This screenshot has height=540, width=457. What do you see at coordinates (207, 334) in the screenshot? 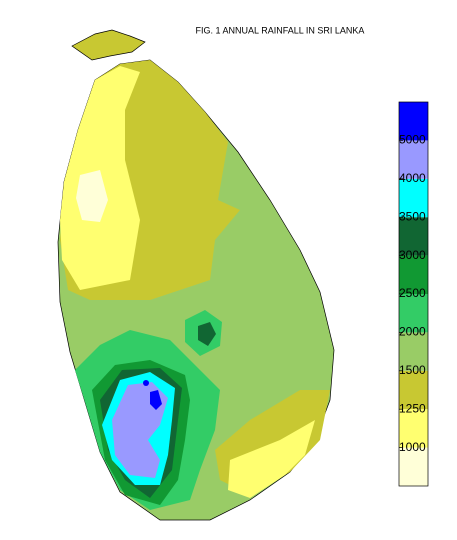
I see `wet-hill-core` at bounding box center [207, 334].